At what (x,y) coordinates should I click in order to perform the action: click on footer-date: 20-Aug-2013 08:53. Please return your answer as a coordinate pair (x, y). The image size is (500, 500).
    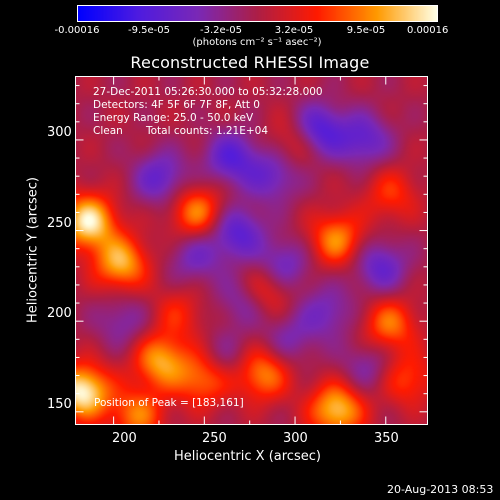
    Looking at the image, I should click on (440, 489).